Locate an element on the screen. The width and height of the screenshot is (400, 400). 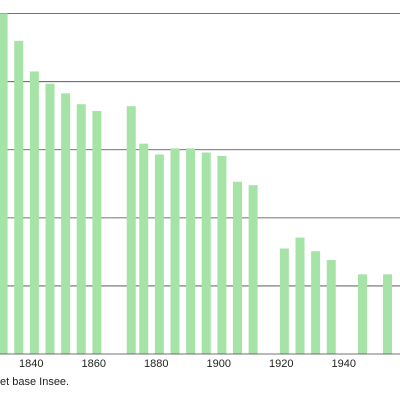
bar-1901 is located at coordinates (222, 254).